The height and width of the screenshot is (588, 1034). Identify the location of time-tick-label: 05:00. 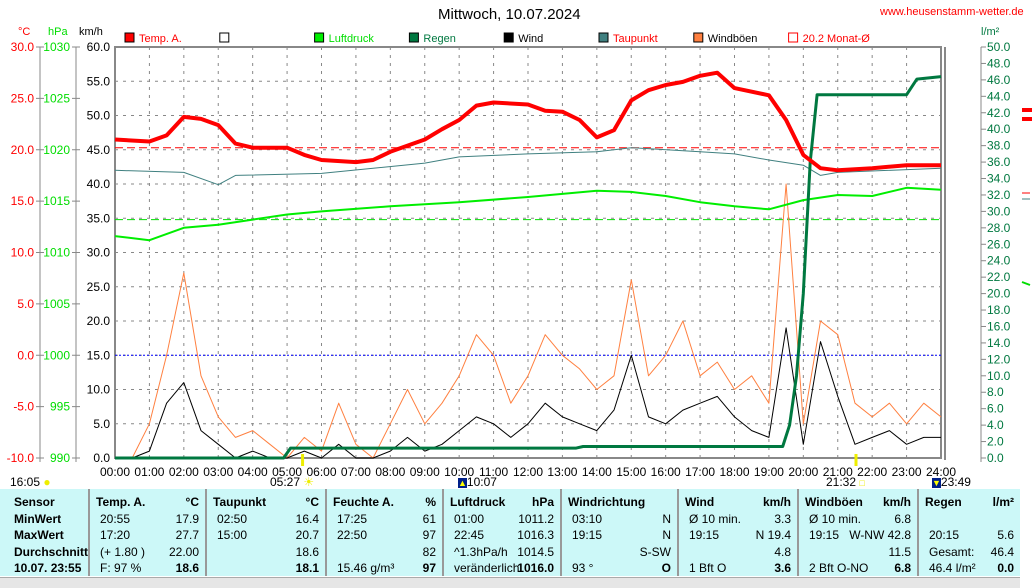
(287, 472).